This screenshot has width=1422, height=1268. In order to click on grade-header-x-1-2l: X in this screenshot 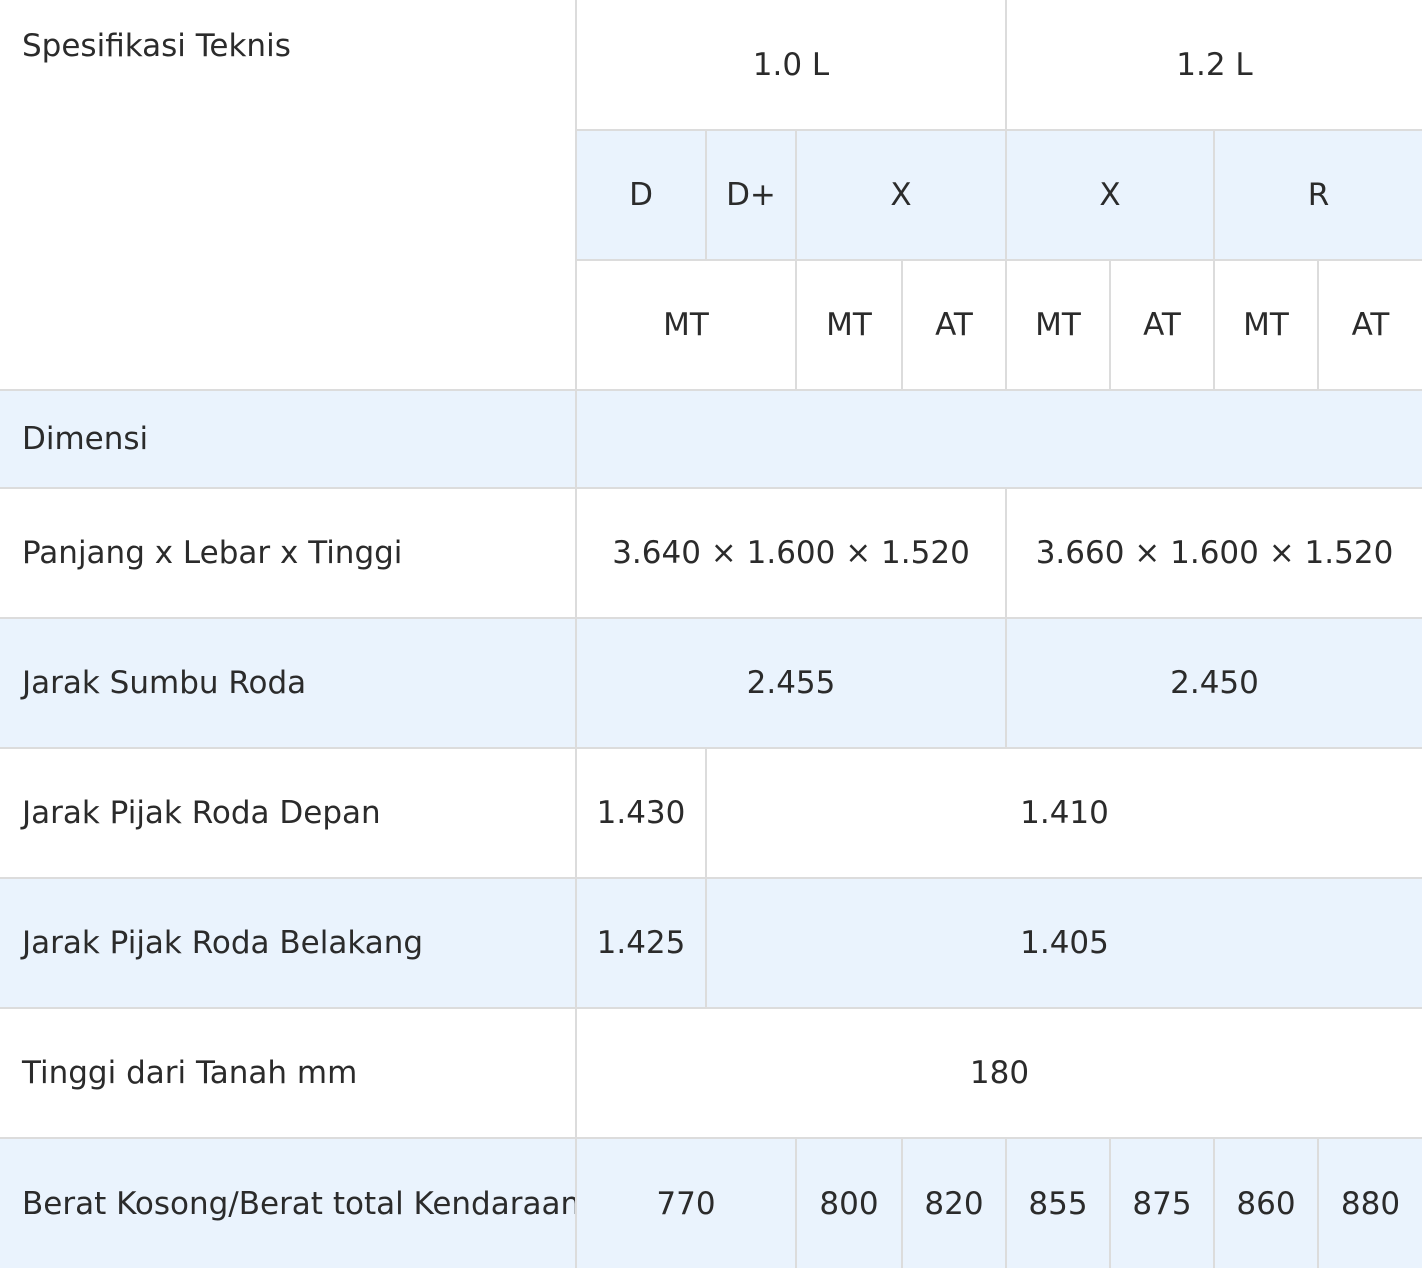, I will do `click(1110, 195)`.